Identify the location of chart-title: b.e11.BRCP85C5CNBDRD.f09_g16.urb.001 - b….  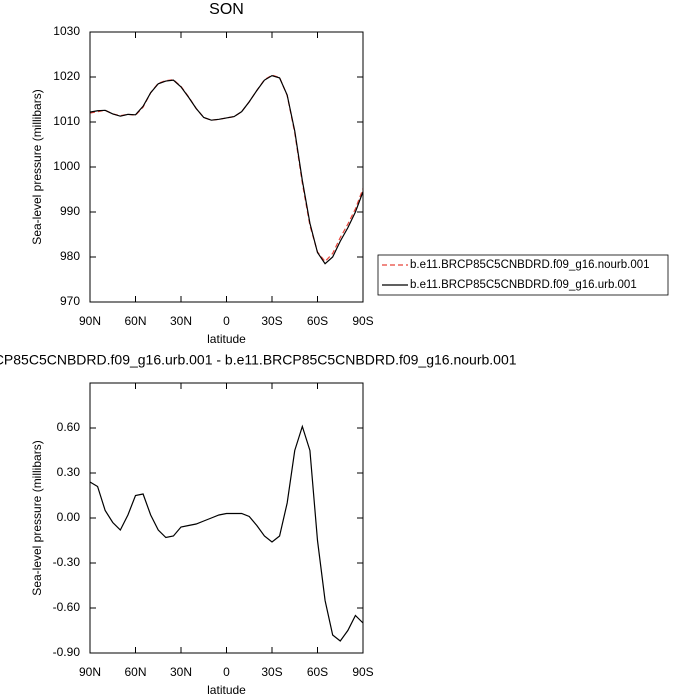
(258, 360).